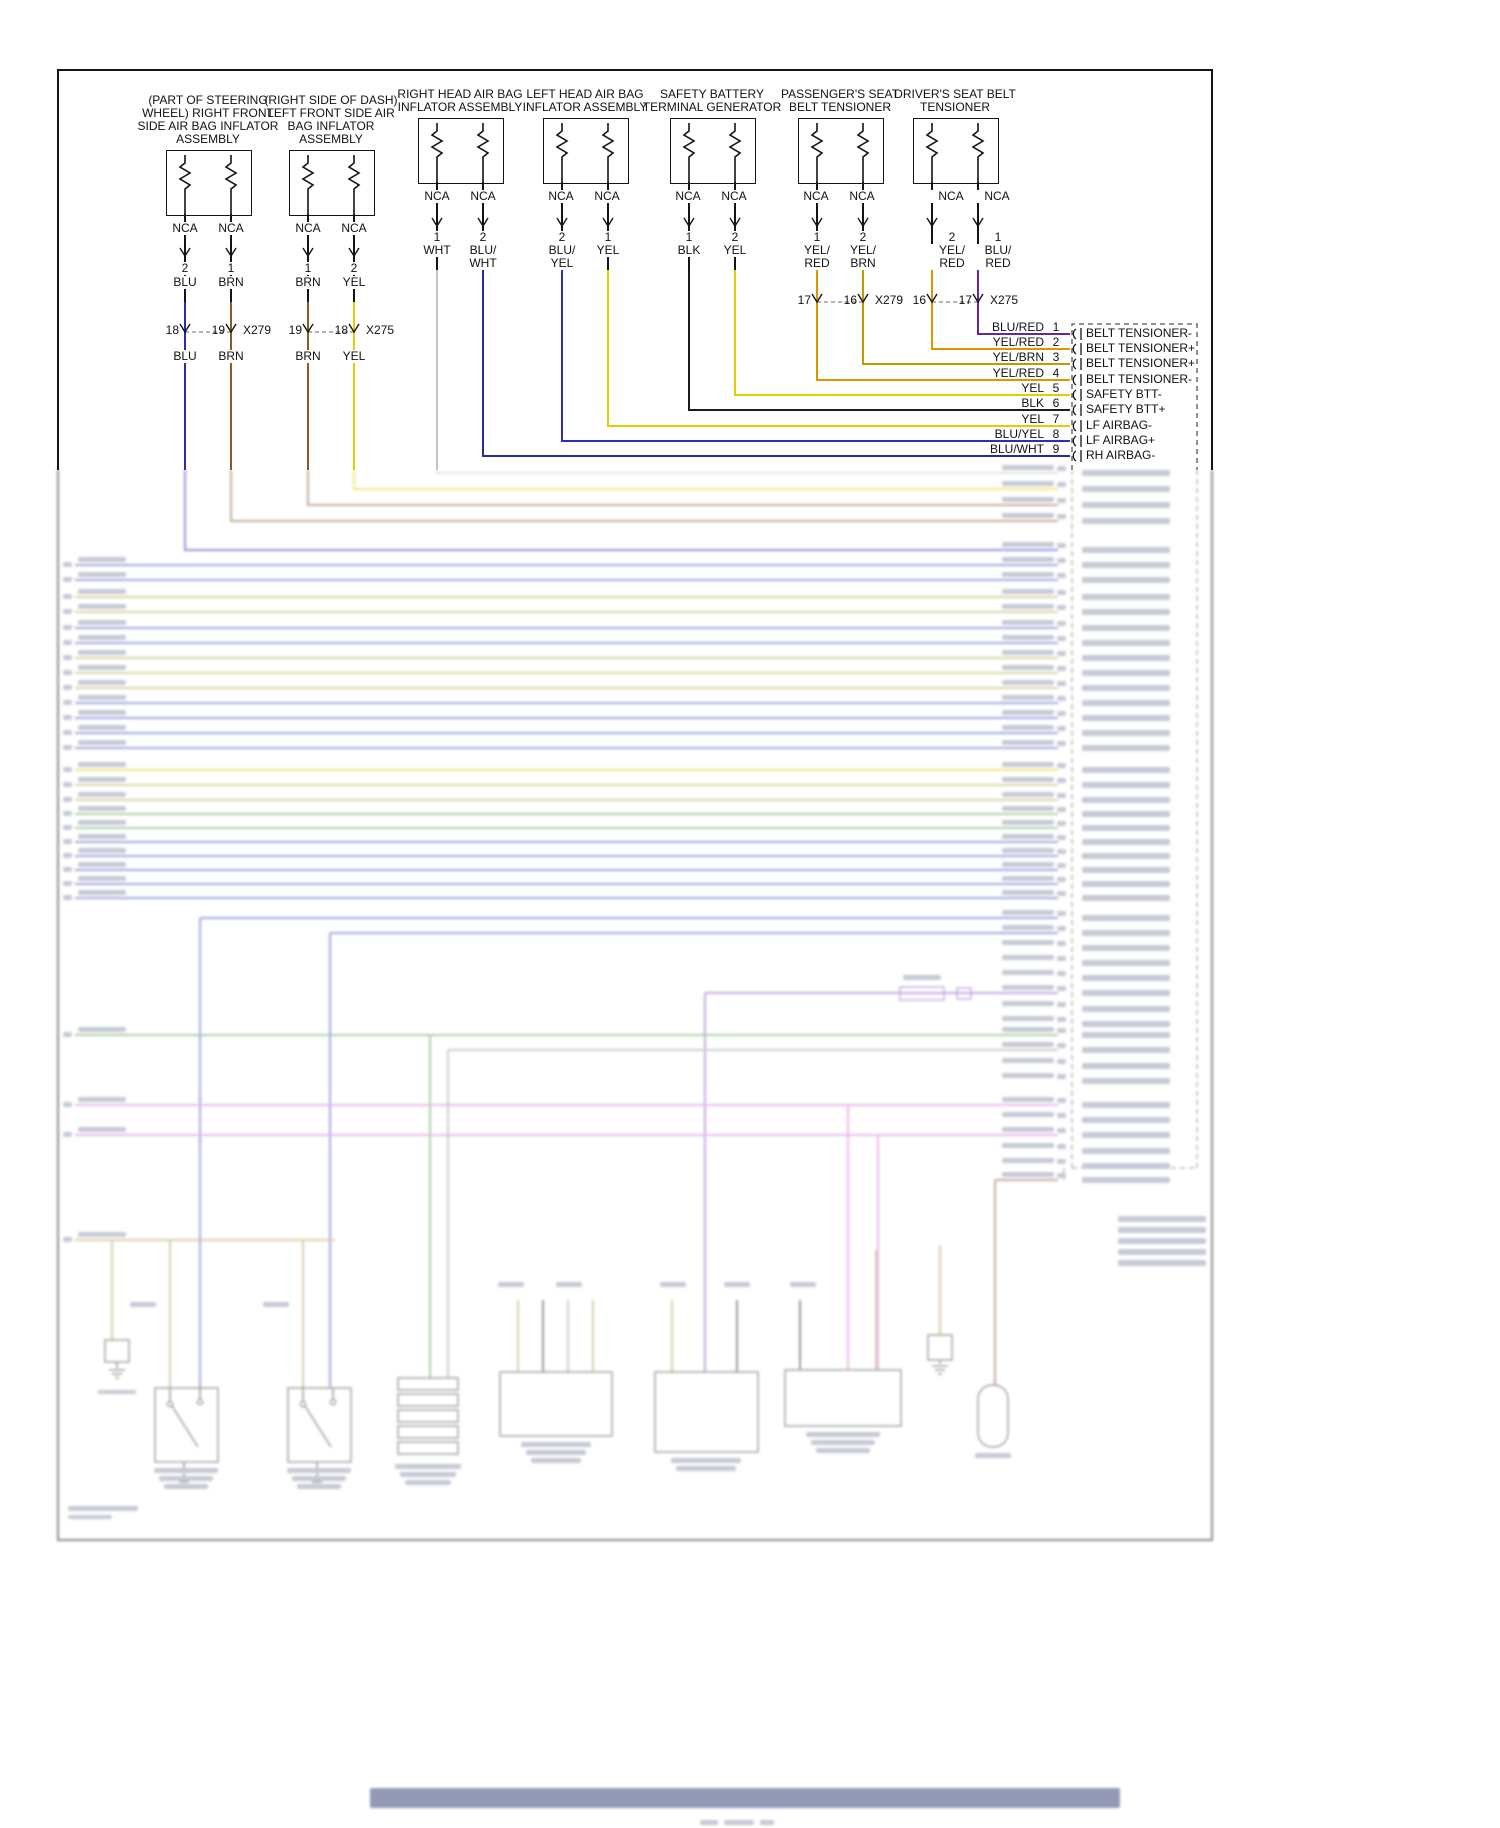  Describe the element at coordinates (1018, 373) in the screenshot. I see `block-wire-label: YEL/RED` at that location.